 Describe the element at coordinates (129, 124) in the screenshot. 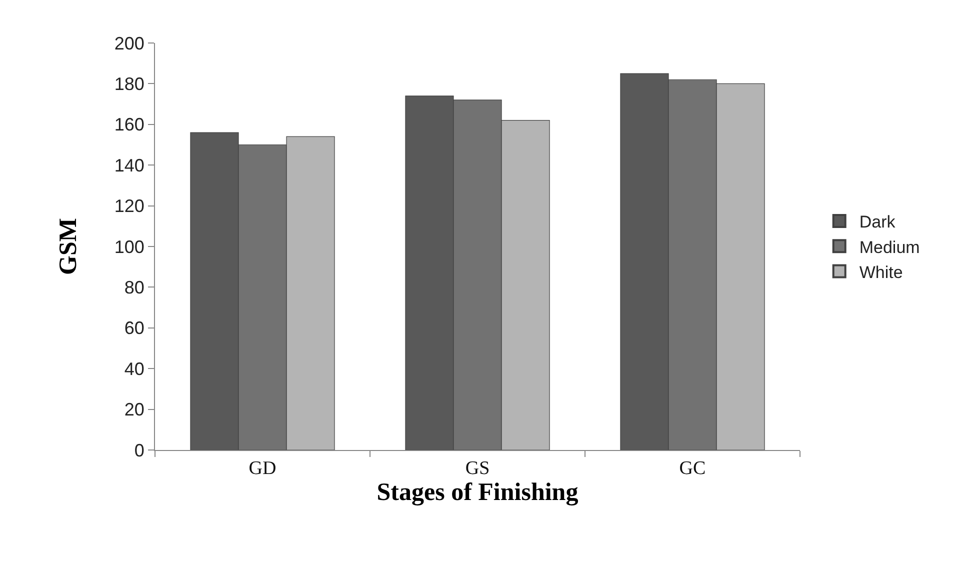

I see `y-tick-label: 160` at that location.